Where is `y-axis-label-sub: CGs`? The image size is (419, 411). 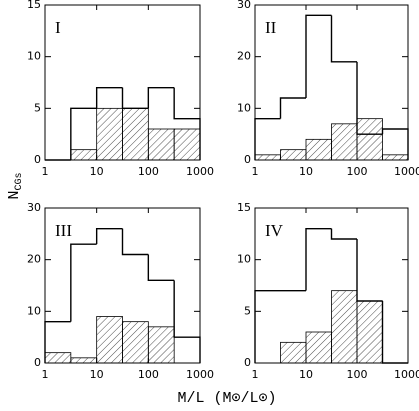 y-axis-label-sub: CGs is located at coordinates (19, 181).